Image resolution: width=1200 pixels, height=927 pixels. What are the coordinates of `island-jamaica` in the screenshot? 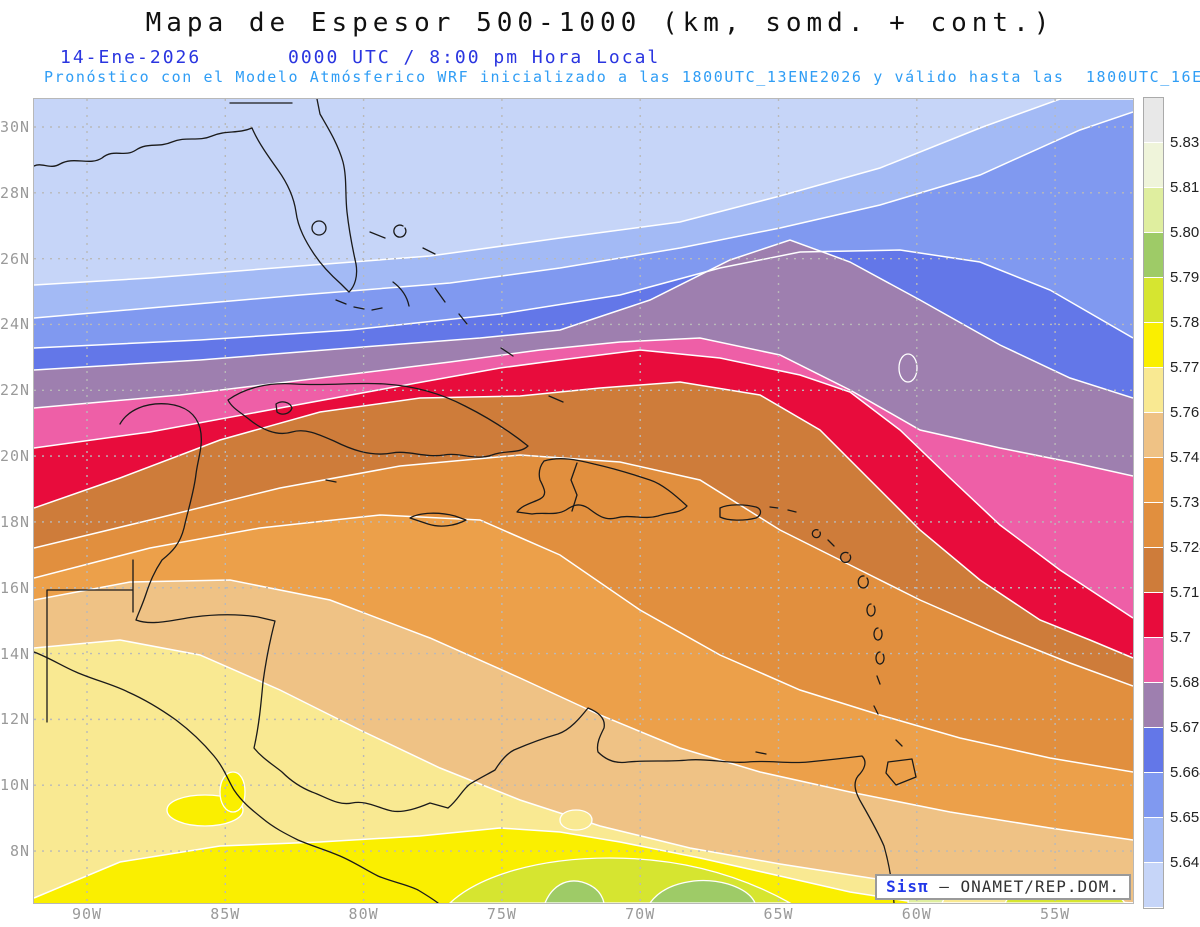 It's located at (438, 519).